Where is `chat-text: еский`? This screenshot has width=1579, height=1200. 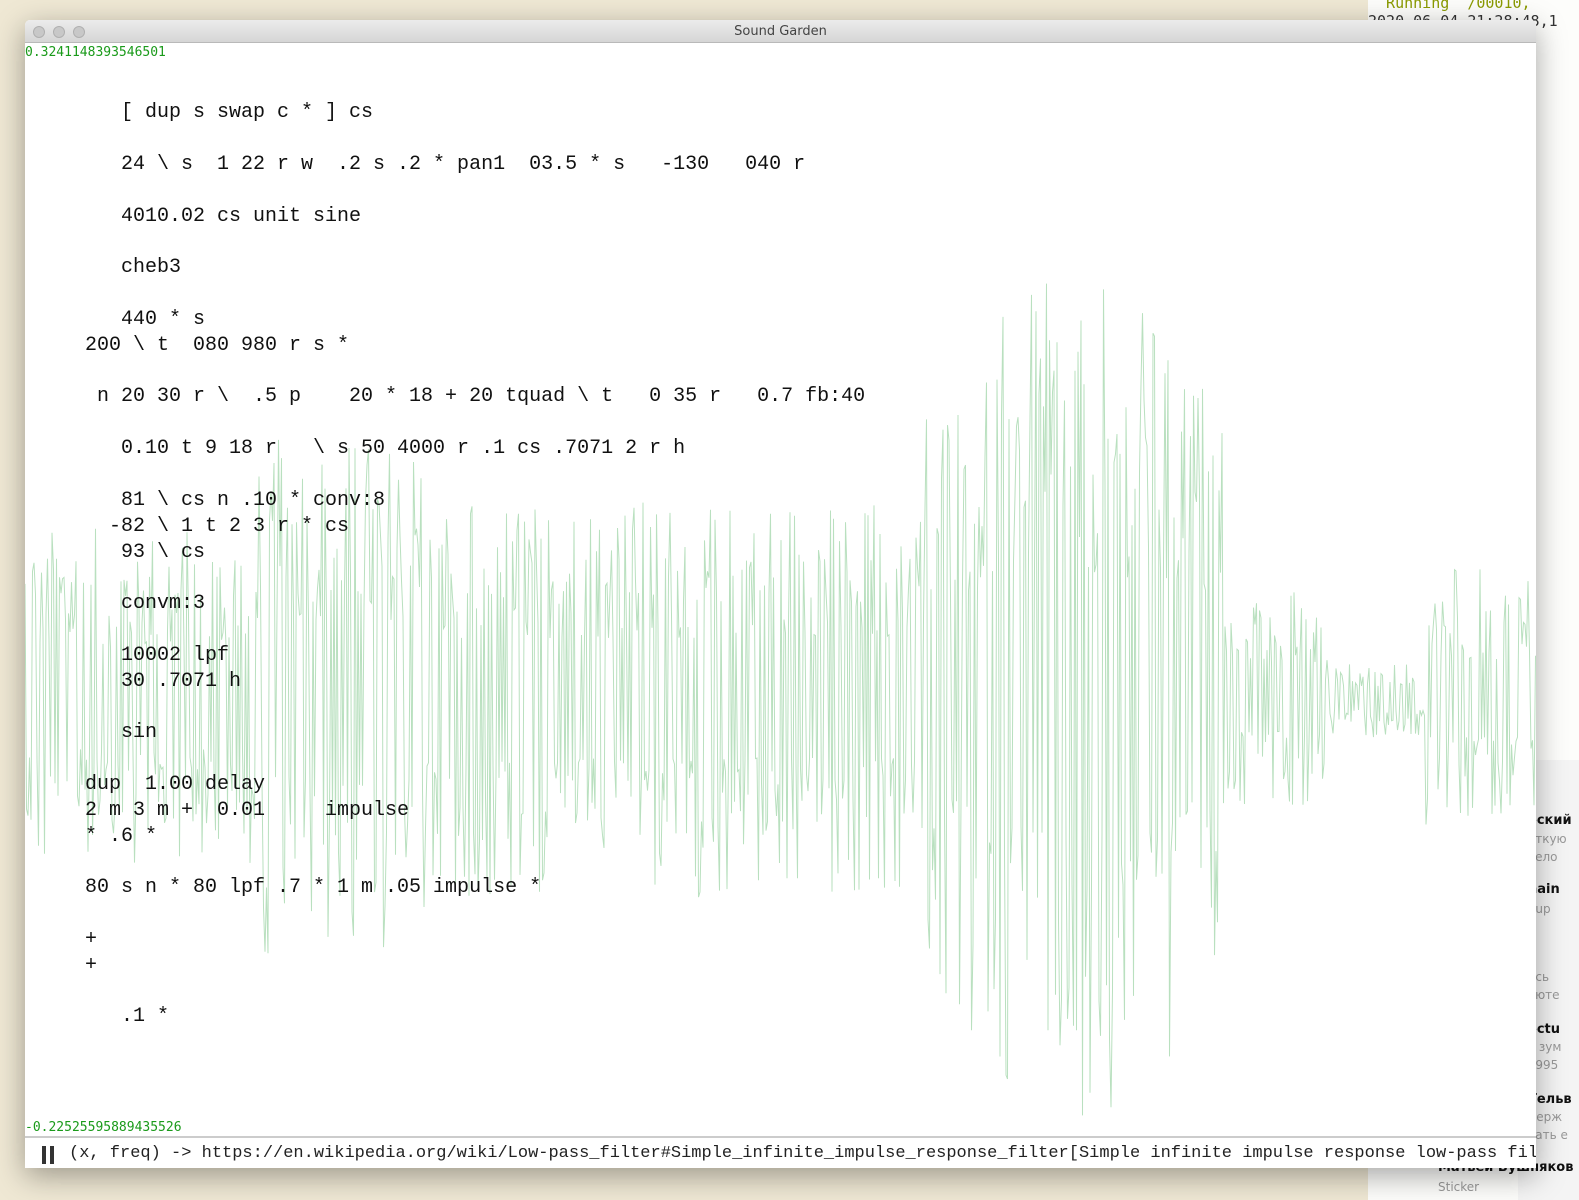
chat-text: еский is located at coordinates (1550, 820).